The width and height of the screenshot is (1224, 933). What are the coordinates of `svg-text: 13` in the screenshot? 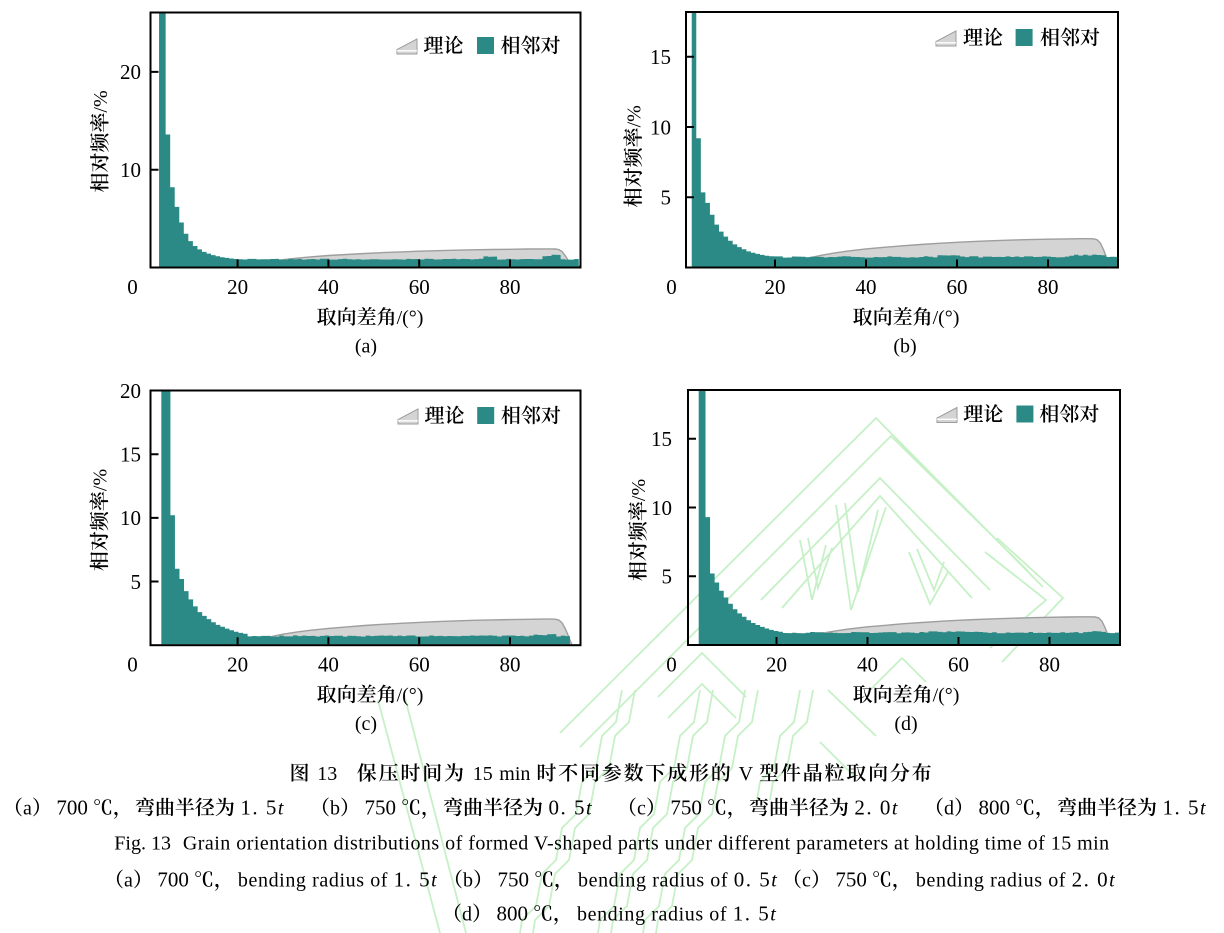 It's located at (327, 774).